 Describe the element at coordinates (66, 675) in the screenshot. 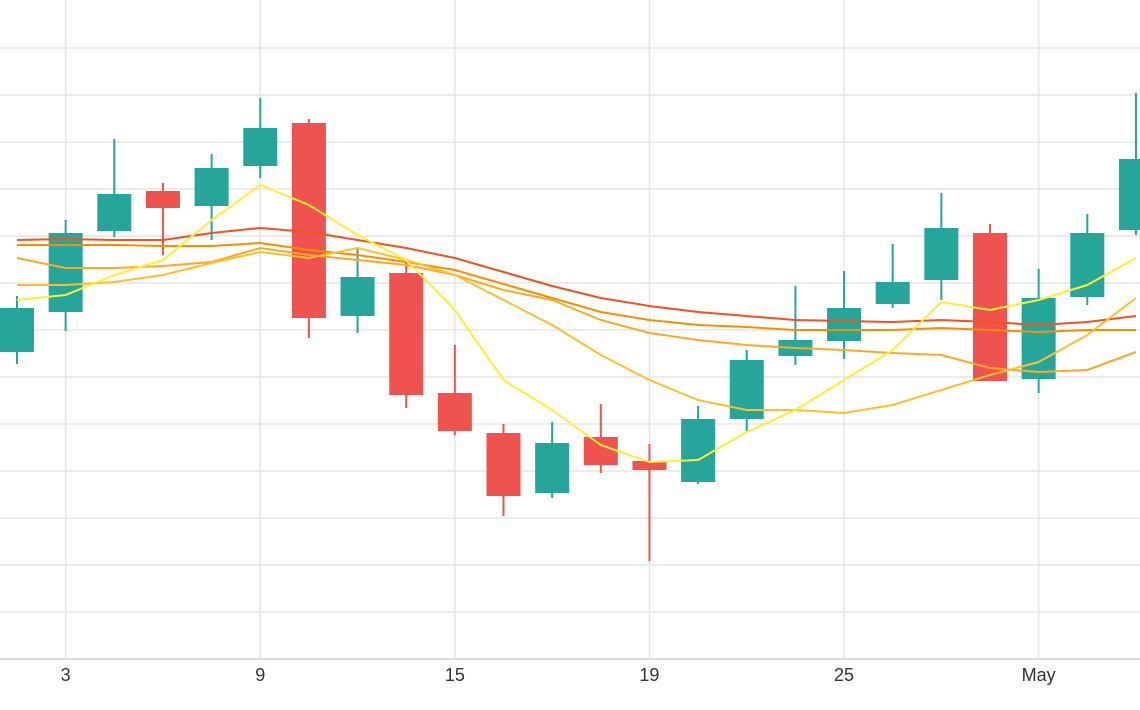

I see `x-tick-label: 3` at that location.